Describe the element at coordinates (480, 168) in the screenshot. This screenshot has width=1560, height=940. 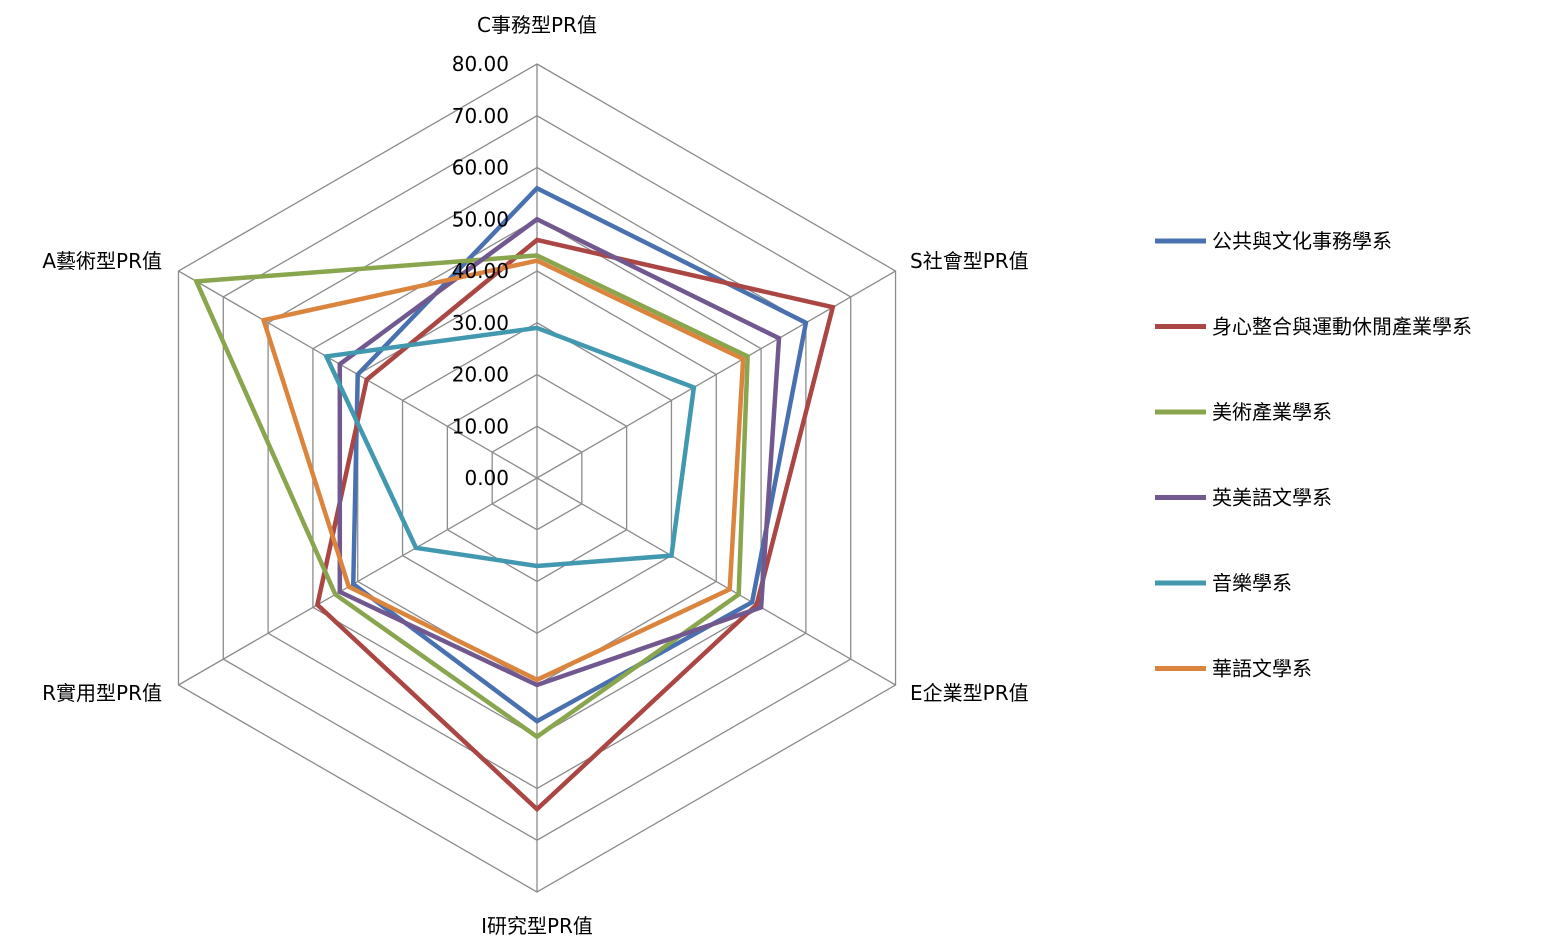
I see `tick-label: 60.00` at that location.